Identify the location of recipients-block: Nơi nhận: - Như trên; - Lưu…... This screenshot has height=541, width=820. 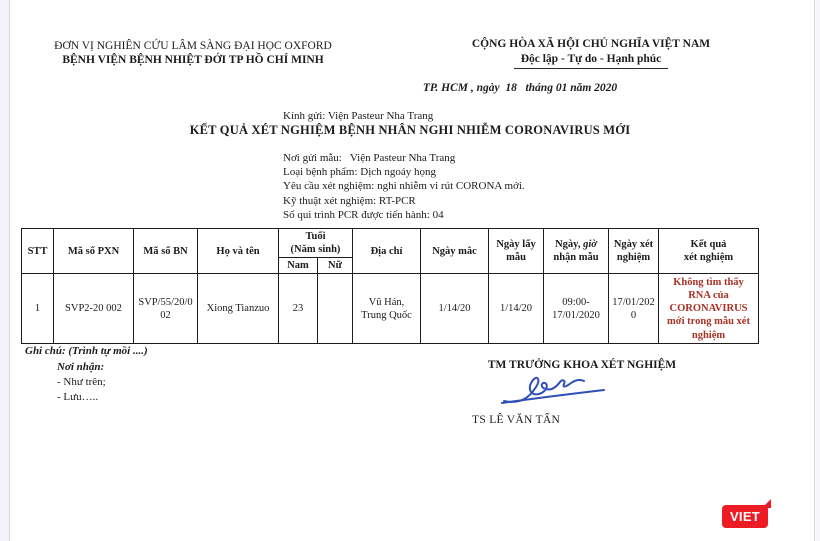
(81, 382).